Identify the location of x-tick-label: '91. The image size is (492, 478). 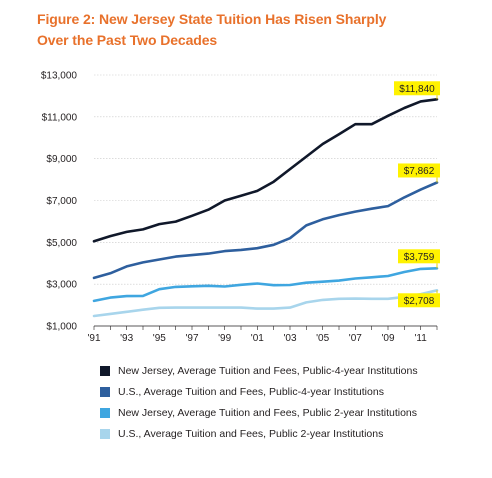
(93, 338).